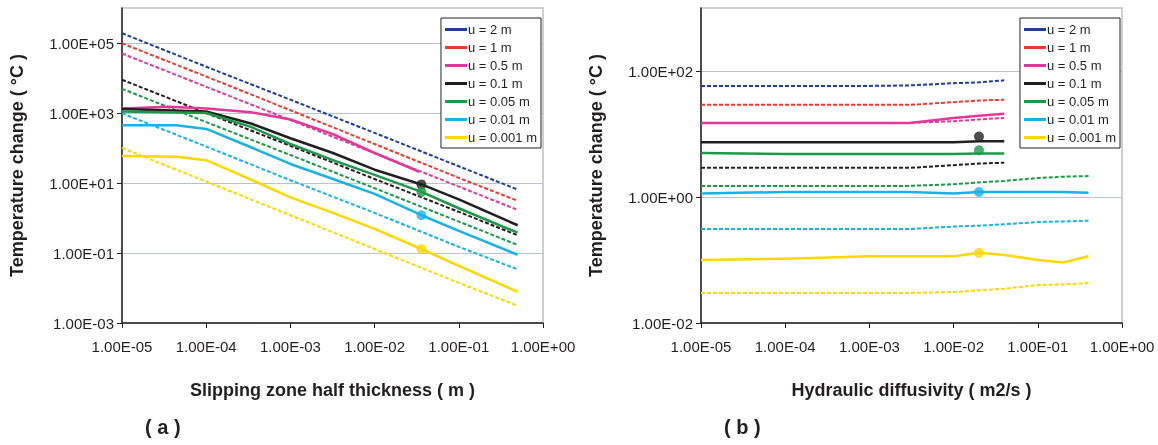 This screenshot has height=445, width=1158. Describe the element at coordinates (81, 113) in the screenshot. I see `y-tick-label: 1.00E+03` at that location.